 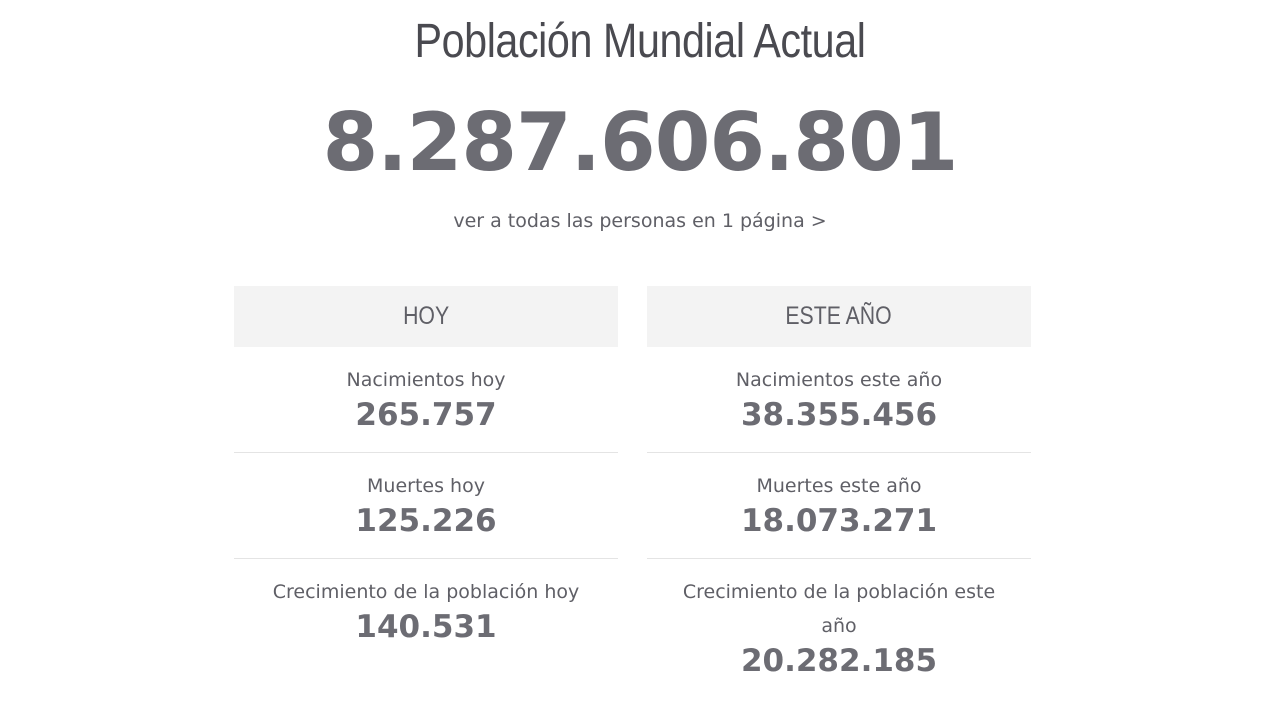 I want to click on stat-label: Crecimiento de la población hoy, so click(x=426, y=592).